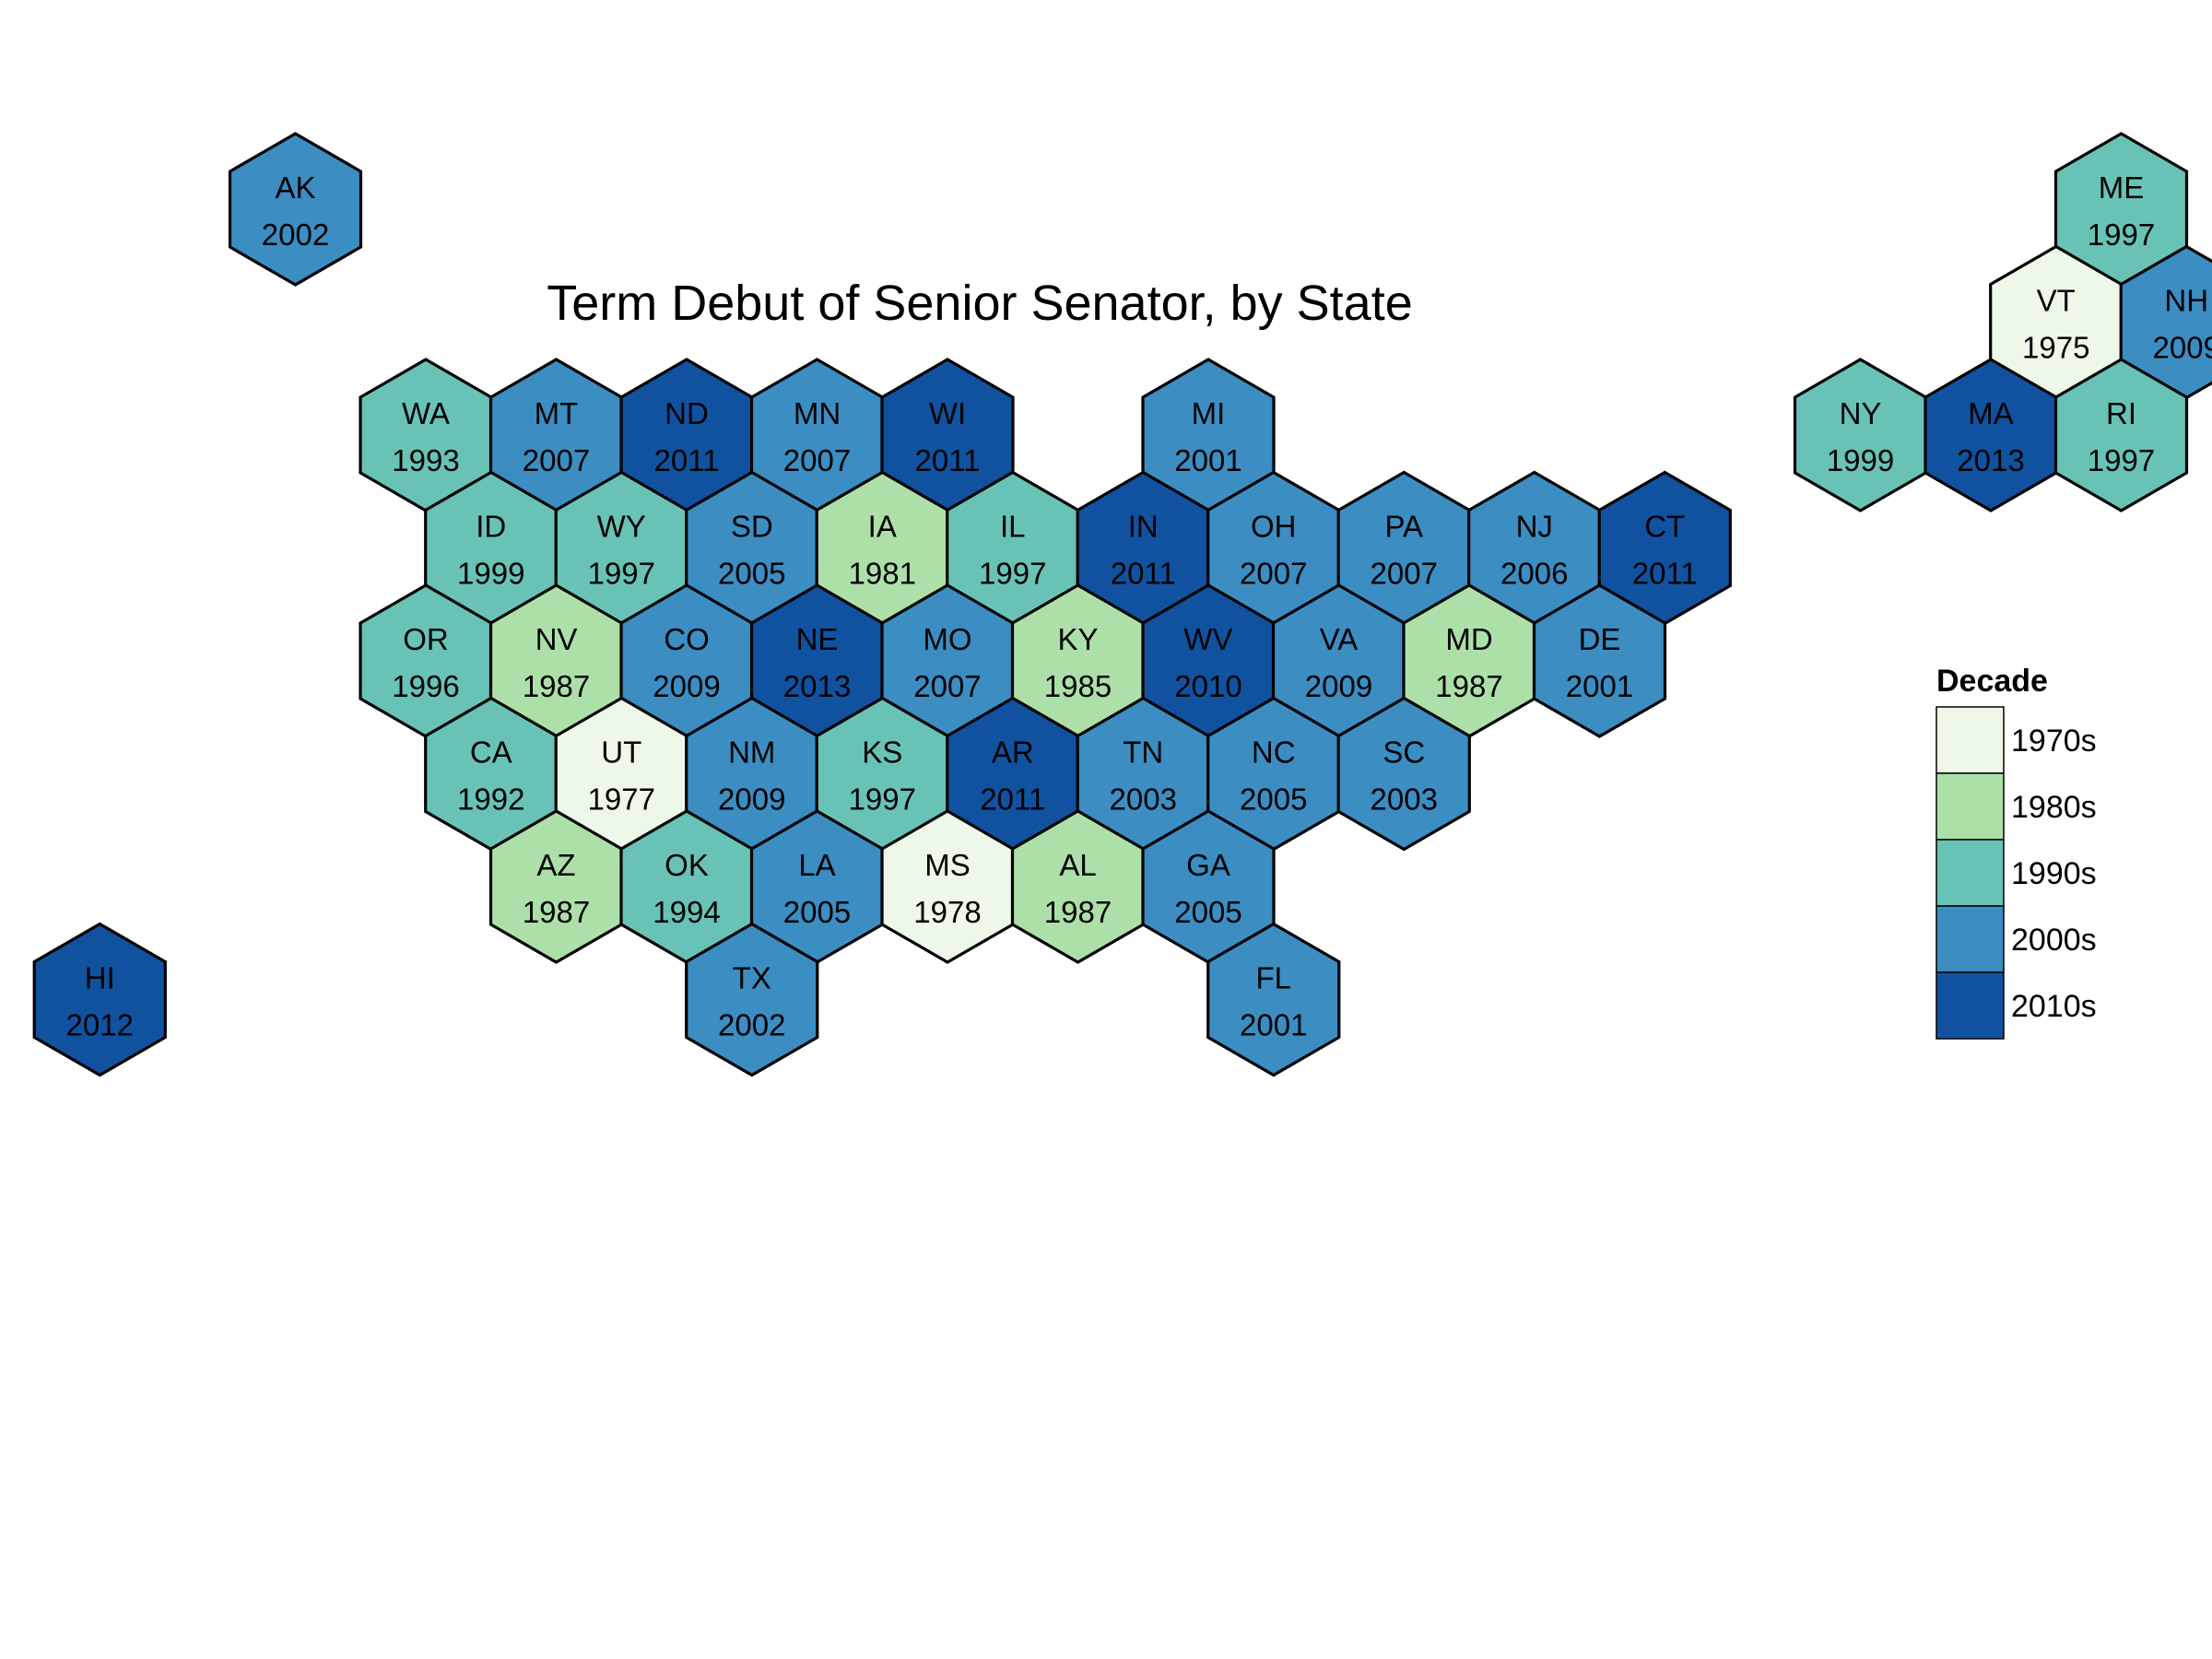 The height and width of the screenshot is (1659, 2212). I want to click on state-year-ct: 2011, so click(1665, 574).